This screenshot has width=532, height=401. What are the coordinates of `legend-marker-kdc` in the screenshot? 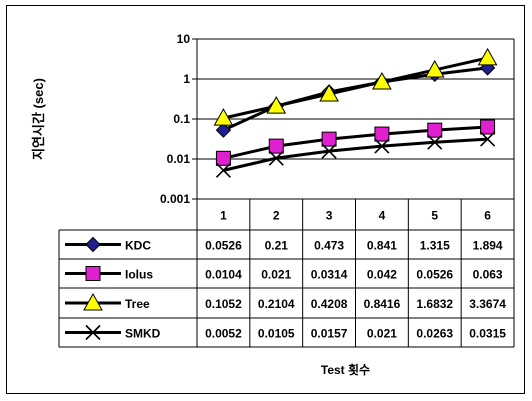 It's located at (93, 244).